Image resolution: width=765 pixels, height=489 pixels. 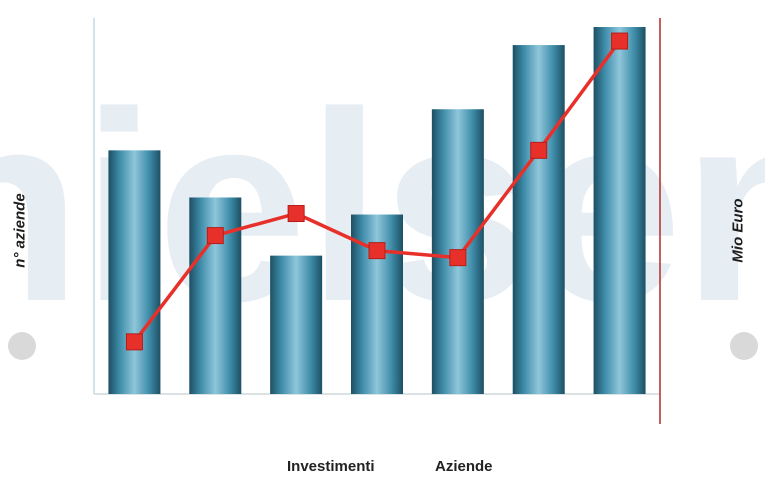 I want to click on legend-item-aziende: Aziende, so click(x=464, y=466).